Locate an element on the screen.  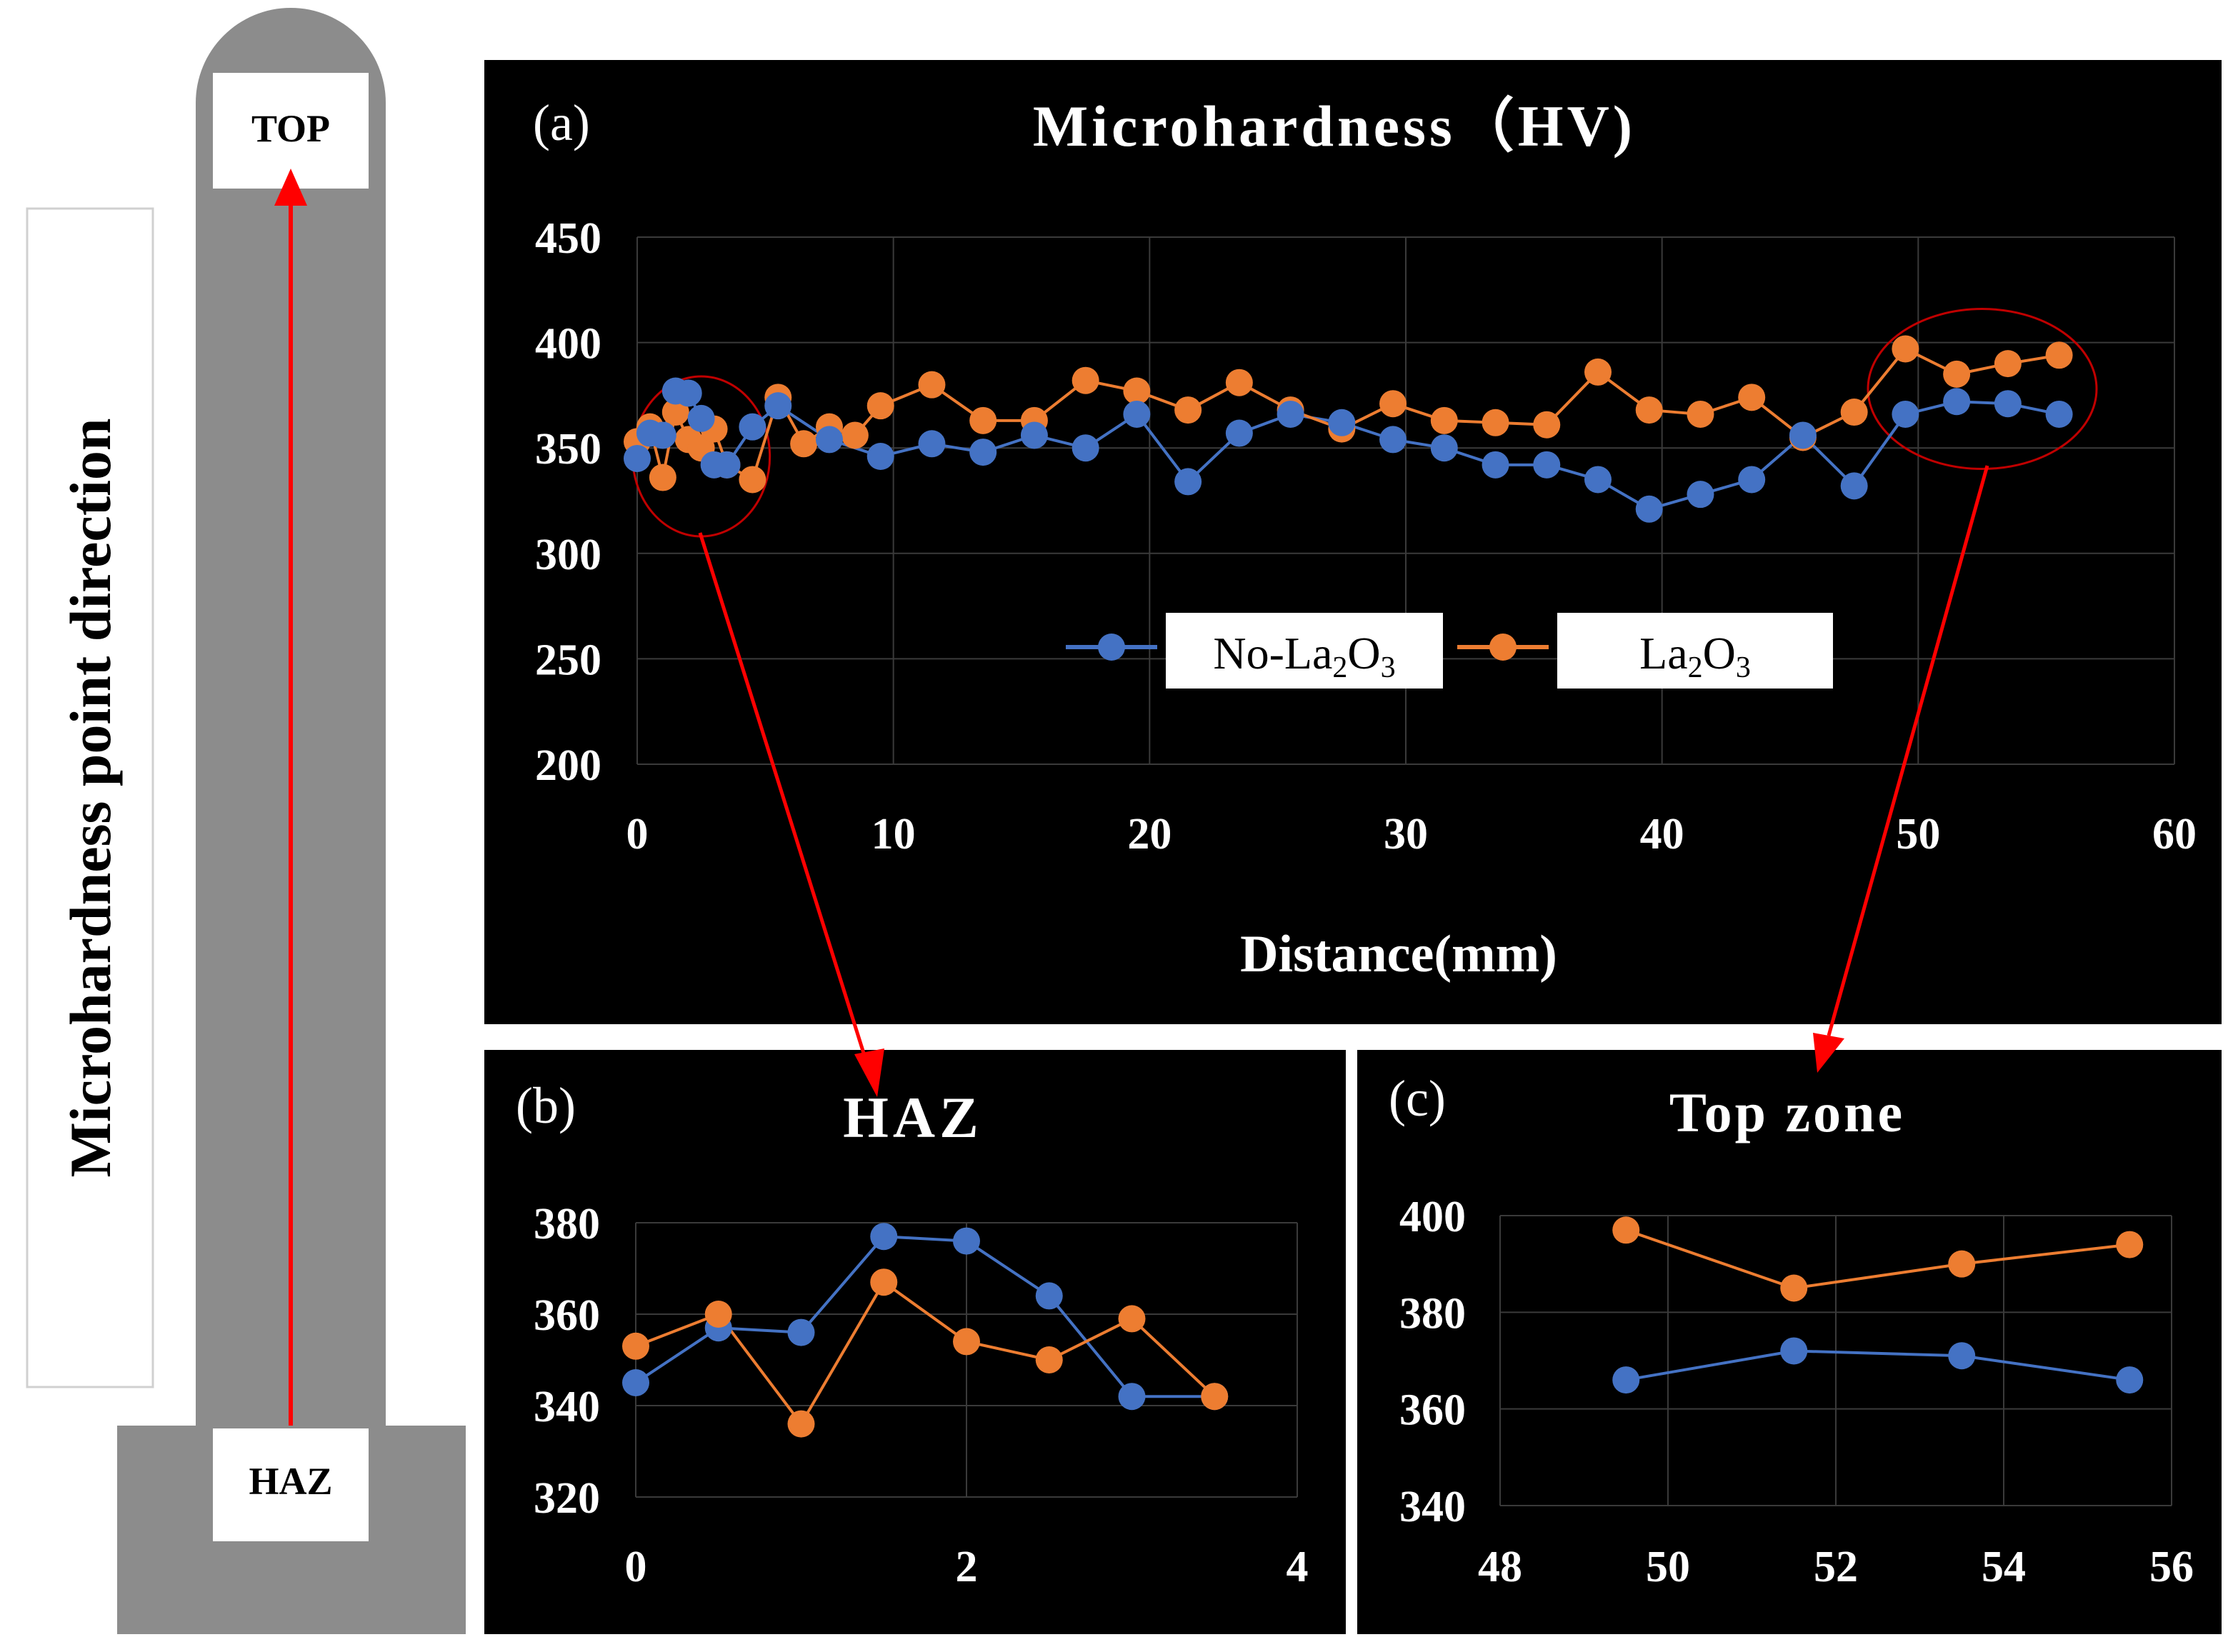
panel-b: (b) HAZ 320 340 360 380 0 2 4 is located at coordinates (912, 1334).